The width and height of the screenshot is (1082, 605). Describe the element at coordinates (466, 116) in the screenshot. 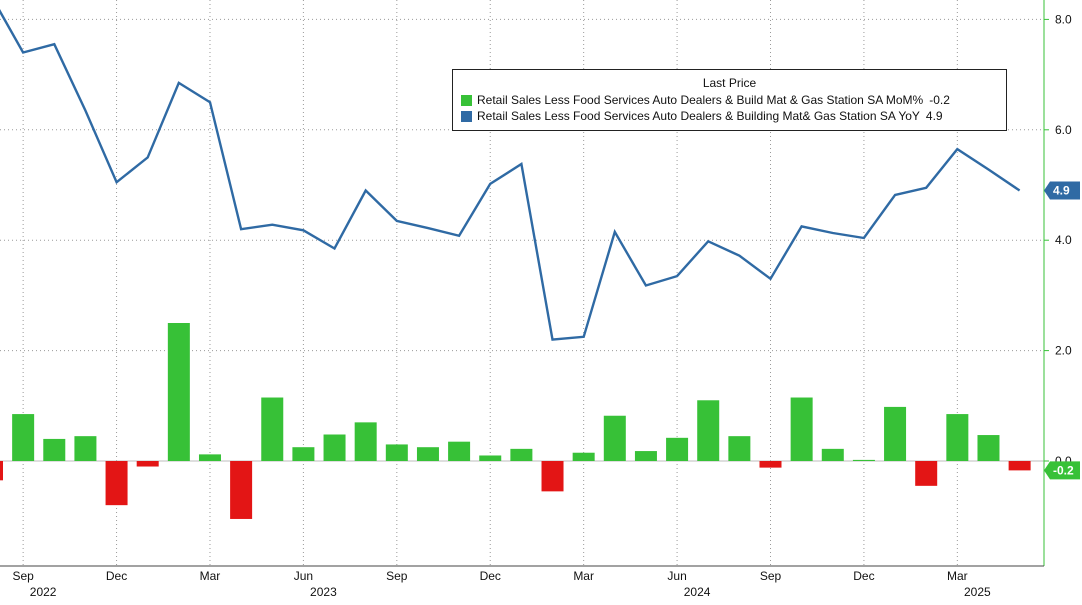

I see `legend-swatch-yoy` at that location.